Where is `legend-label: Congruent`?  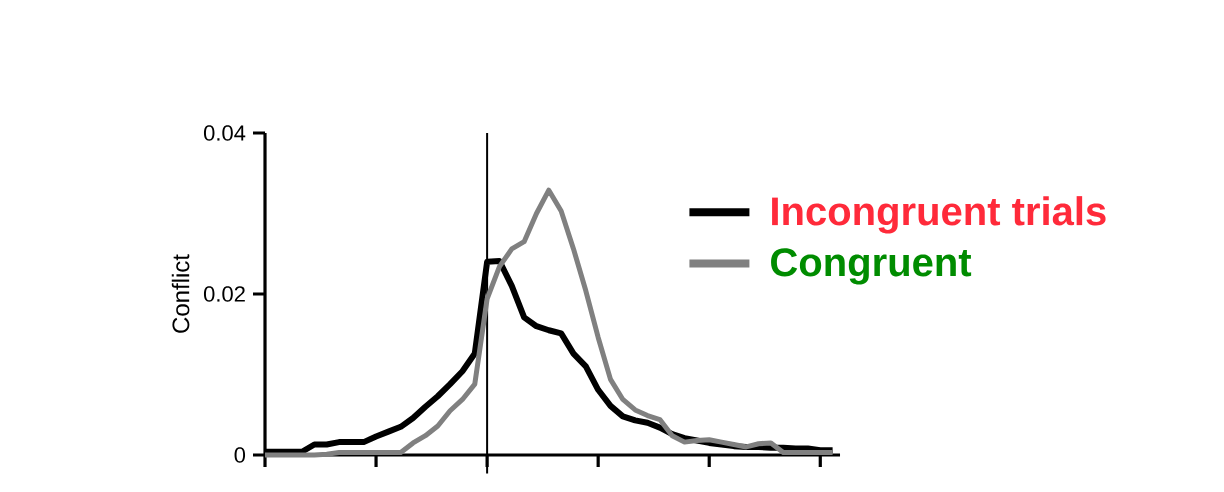
legend-label: Congruent is located at coordinates (871, 266).